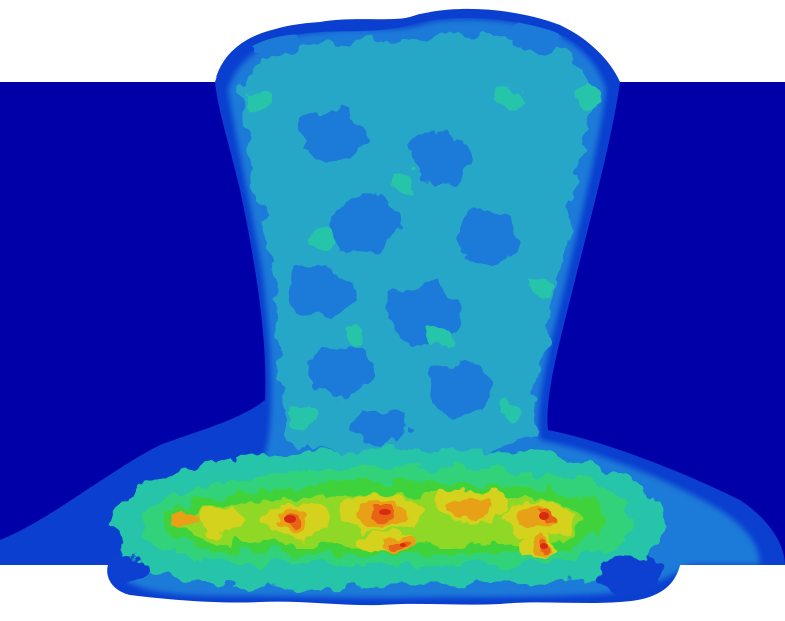 The height and width of the screenshot is (621, 785). Describe the element at coordinates (384, 575) in the screenshot. I see `root-bead-bumps` at that location.